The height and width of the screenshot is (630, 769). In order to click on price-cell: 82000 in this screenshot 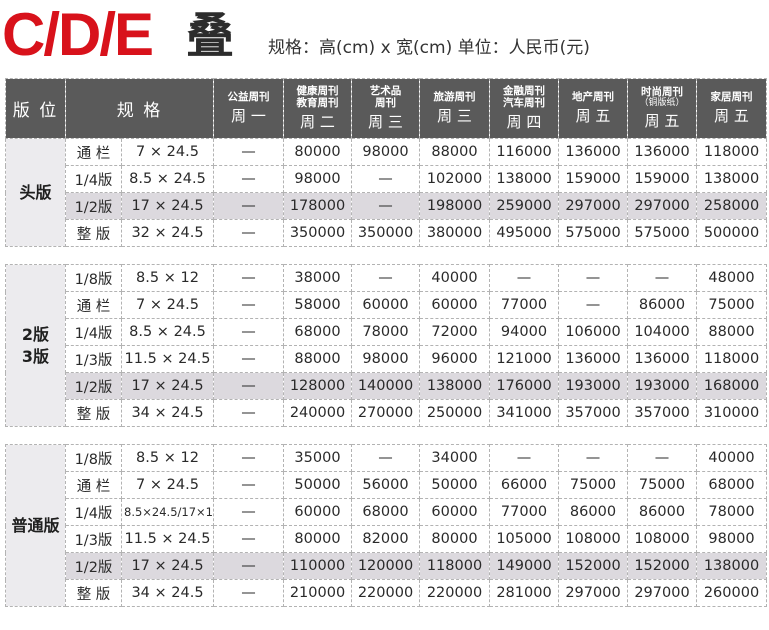, I will do `click(385, 539)`.